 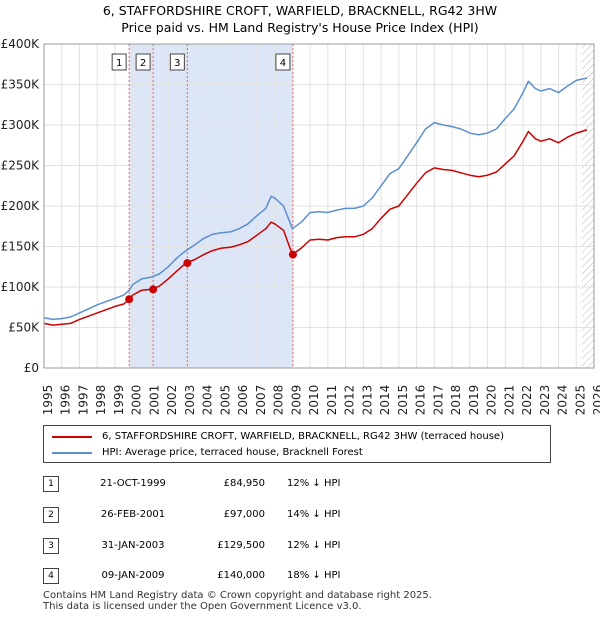 I want to click on x-tick-label: 2011, so click(x=332, y=400).